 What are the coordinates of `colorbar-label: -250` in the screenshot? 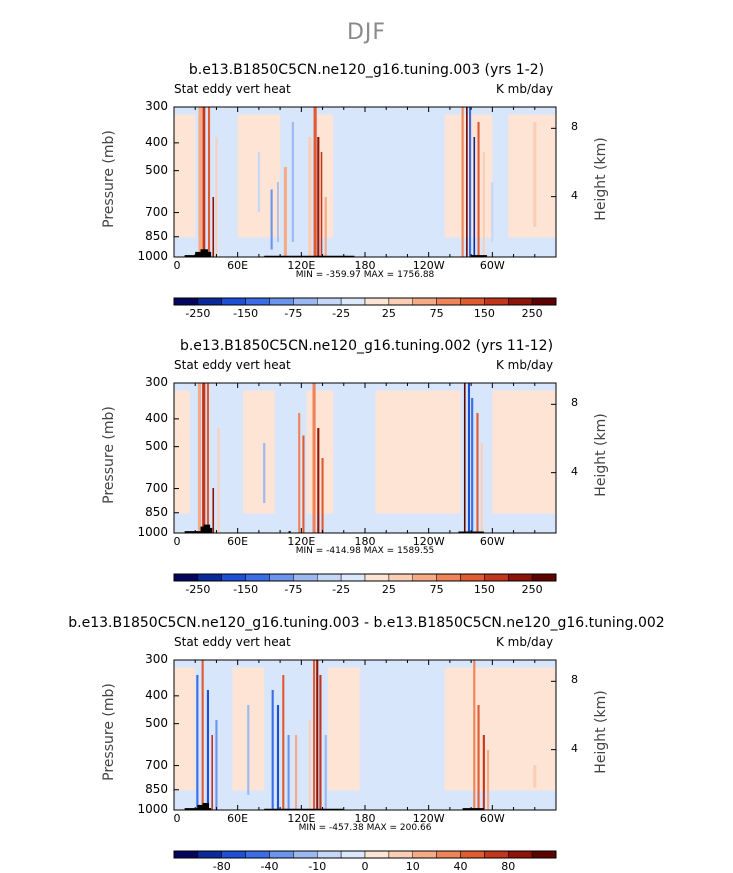 It's located at (198, 589).